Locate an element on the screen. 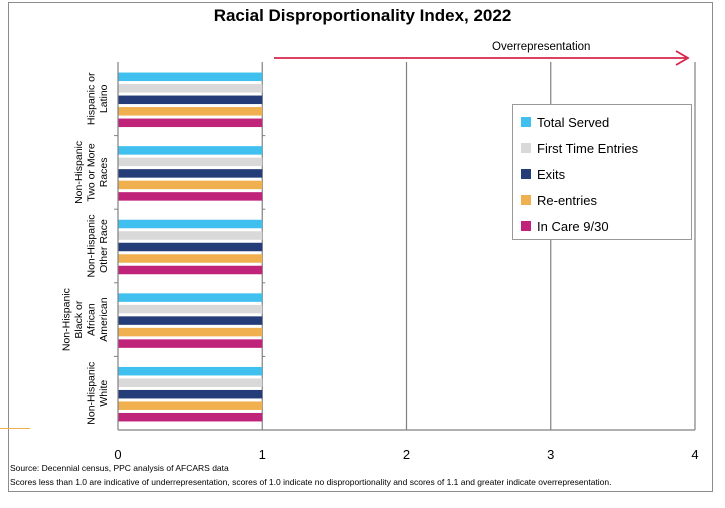 The width and height of the screenshot is (725, 508). category-label-line: White is located at coordinates (104, 393).